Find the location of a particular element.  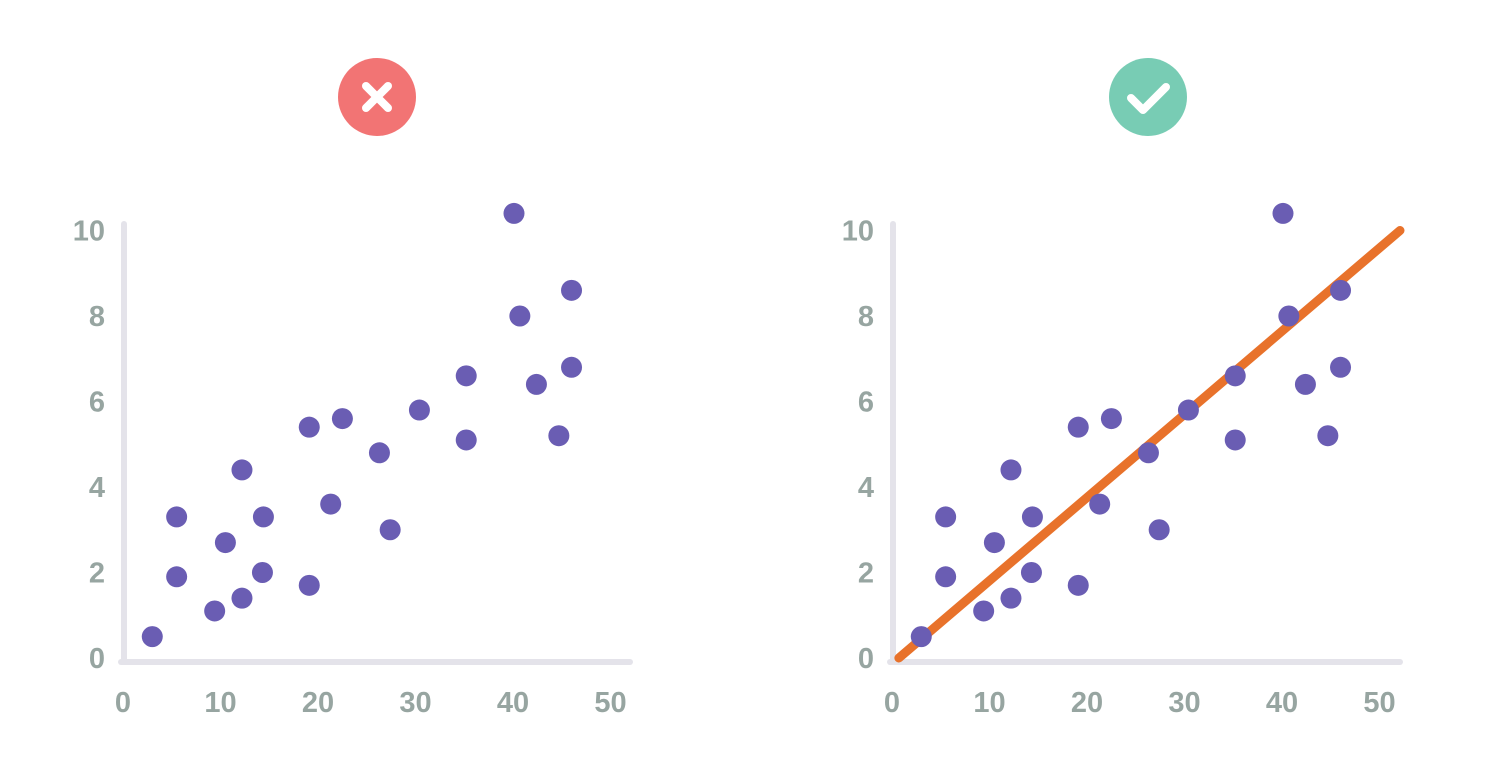

correct-badge is located at coordinates (1148, 97).